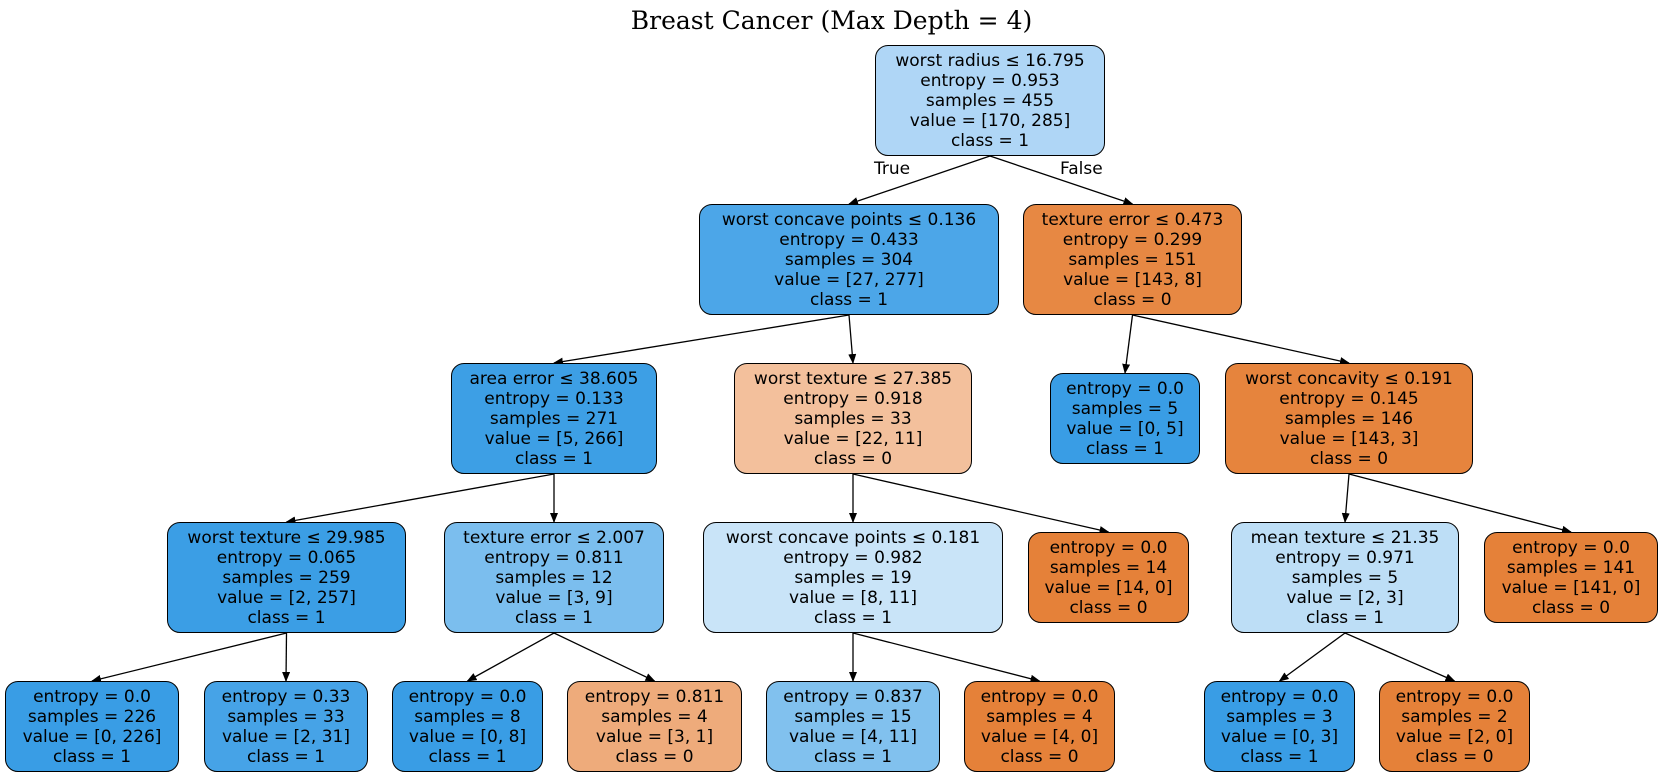 This screenshot has width=1663, height=776. What do you see at coordinates (92, 736) in the screenshot?
I see `node-line: value = [0, 226]` at bounding box center [92, 736].